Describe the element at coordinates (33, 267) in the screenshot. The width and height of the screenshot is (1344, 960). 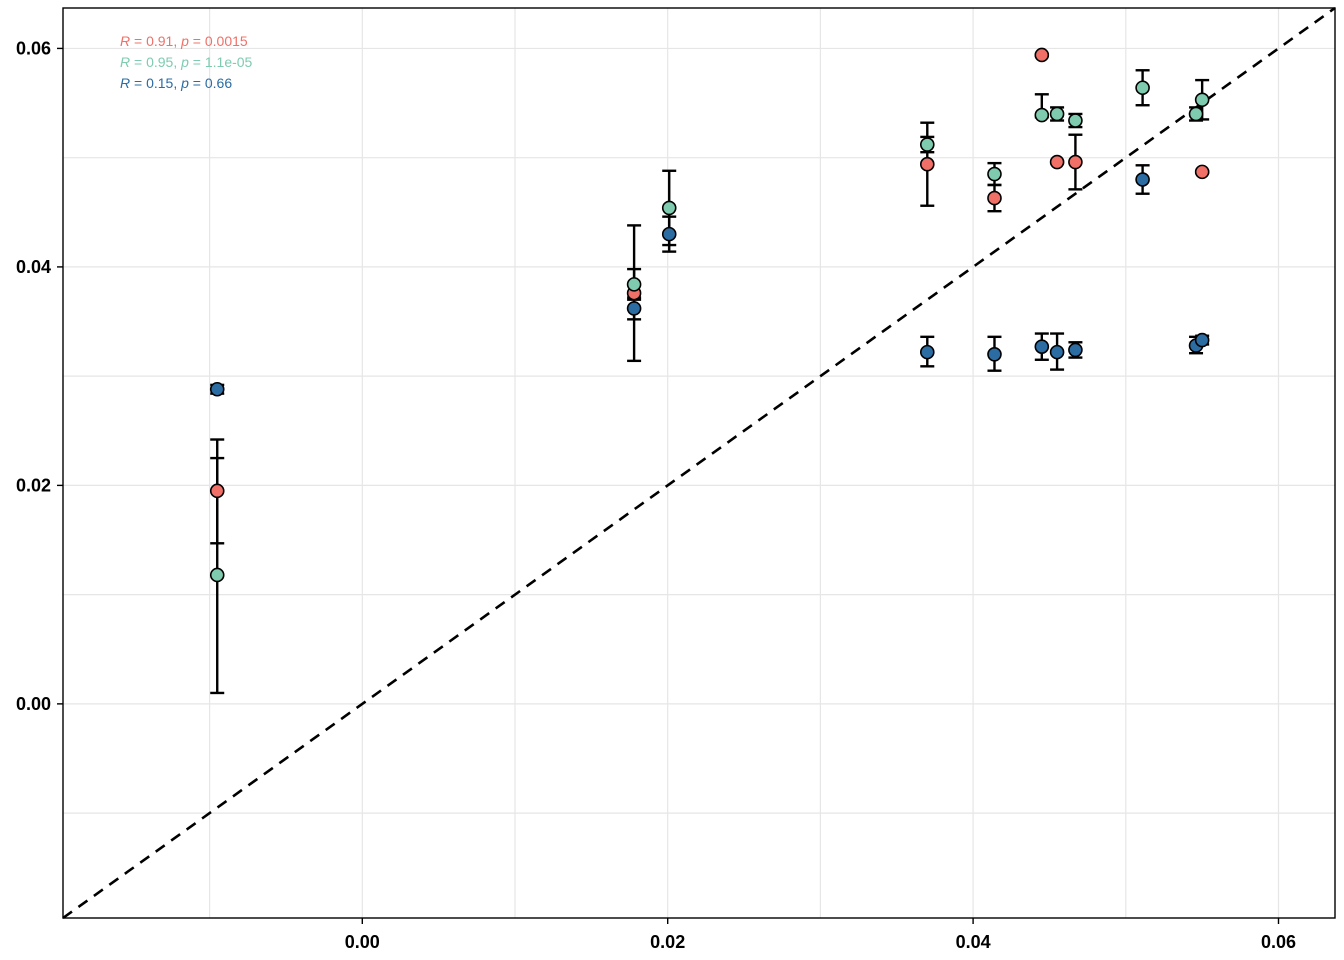
I see `y-tick-label: 0.04` at that location.